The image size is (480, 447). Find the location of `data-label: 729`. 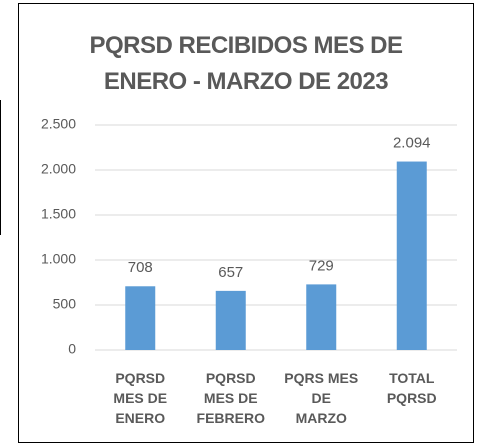

data-label: 729 is located at coordinates (321, 265).